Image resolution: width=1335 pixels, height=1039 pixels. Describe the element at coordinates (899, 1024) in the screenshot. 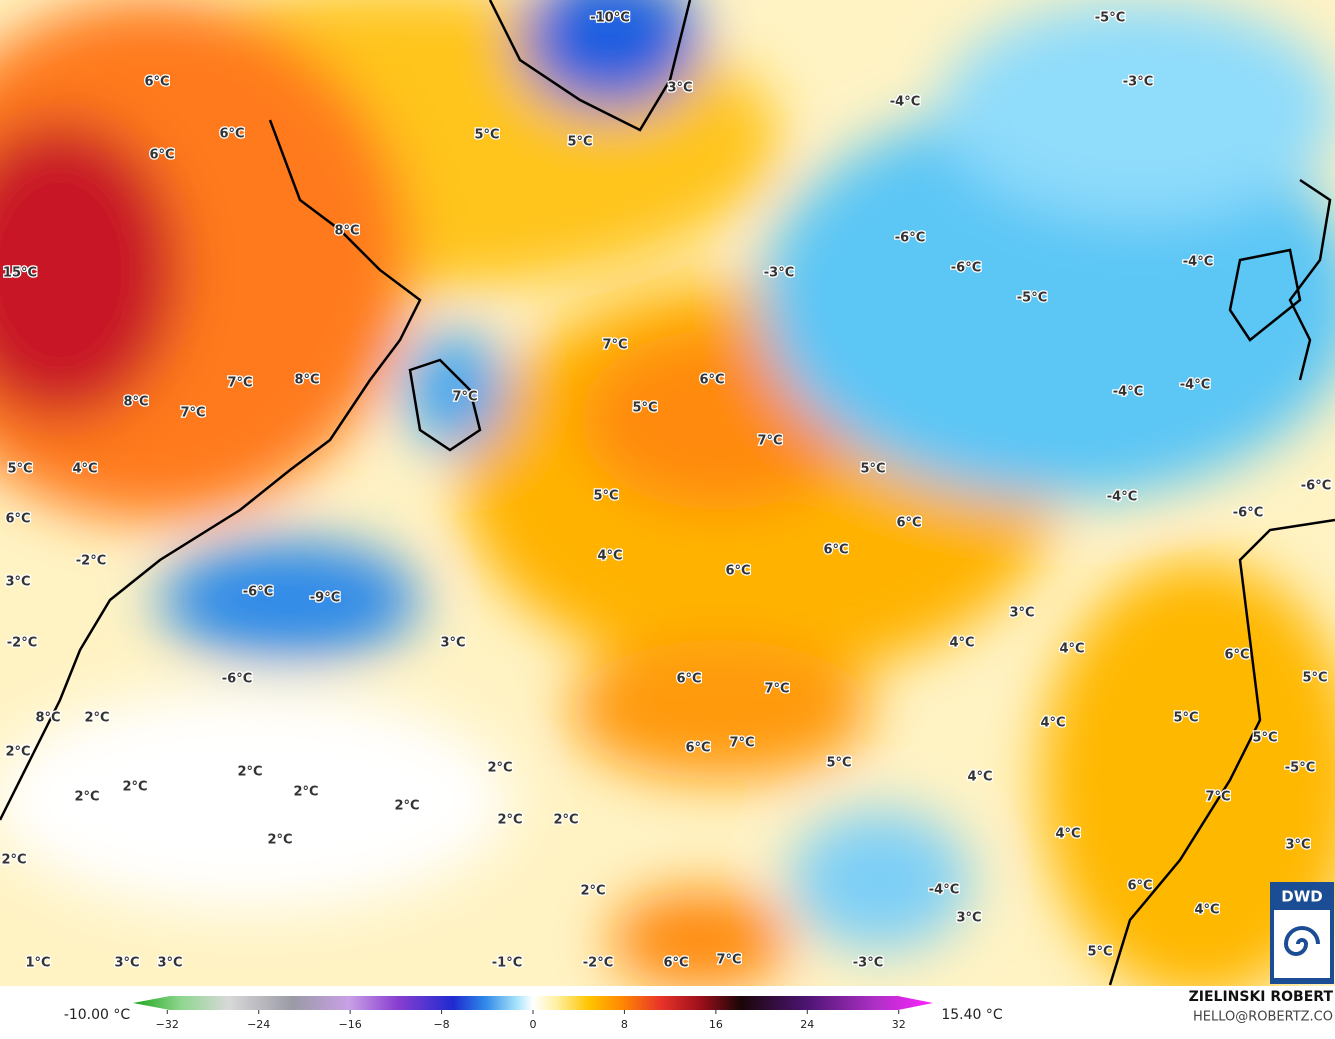

I see `colorbar-tick-label: 32` at that location.